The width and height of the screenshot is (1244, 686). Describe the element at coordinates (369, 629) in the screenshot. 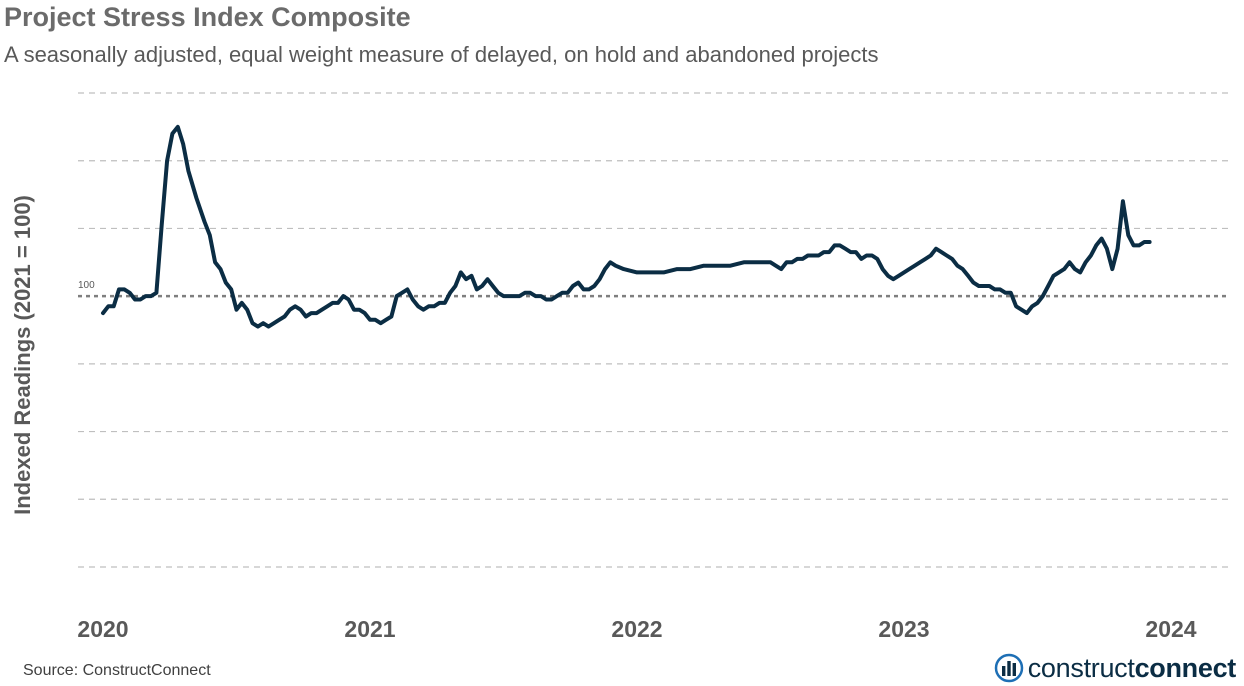

I see `x-tick-label: 2021` at that location.